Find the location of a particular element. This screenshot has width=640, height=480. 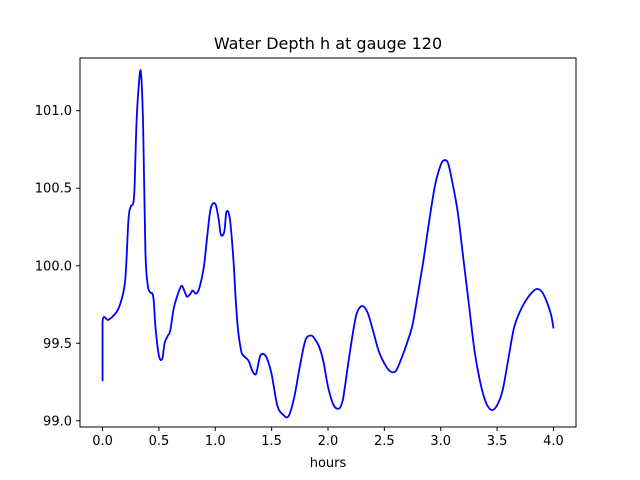

x-tick-label: 3.5 is located at coordinates (497, 441).